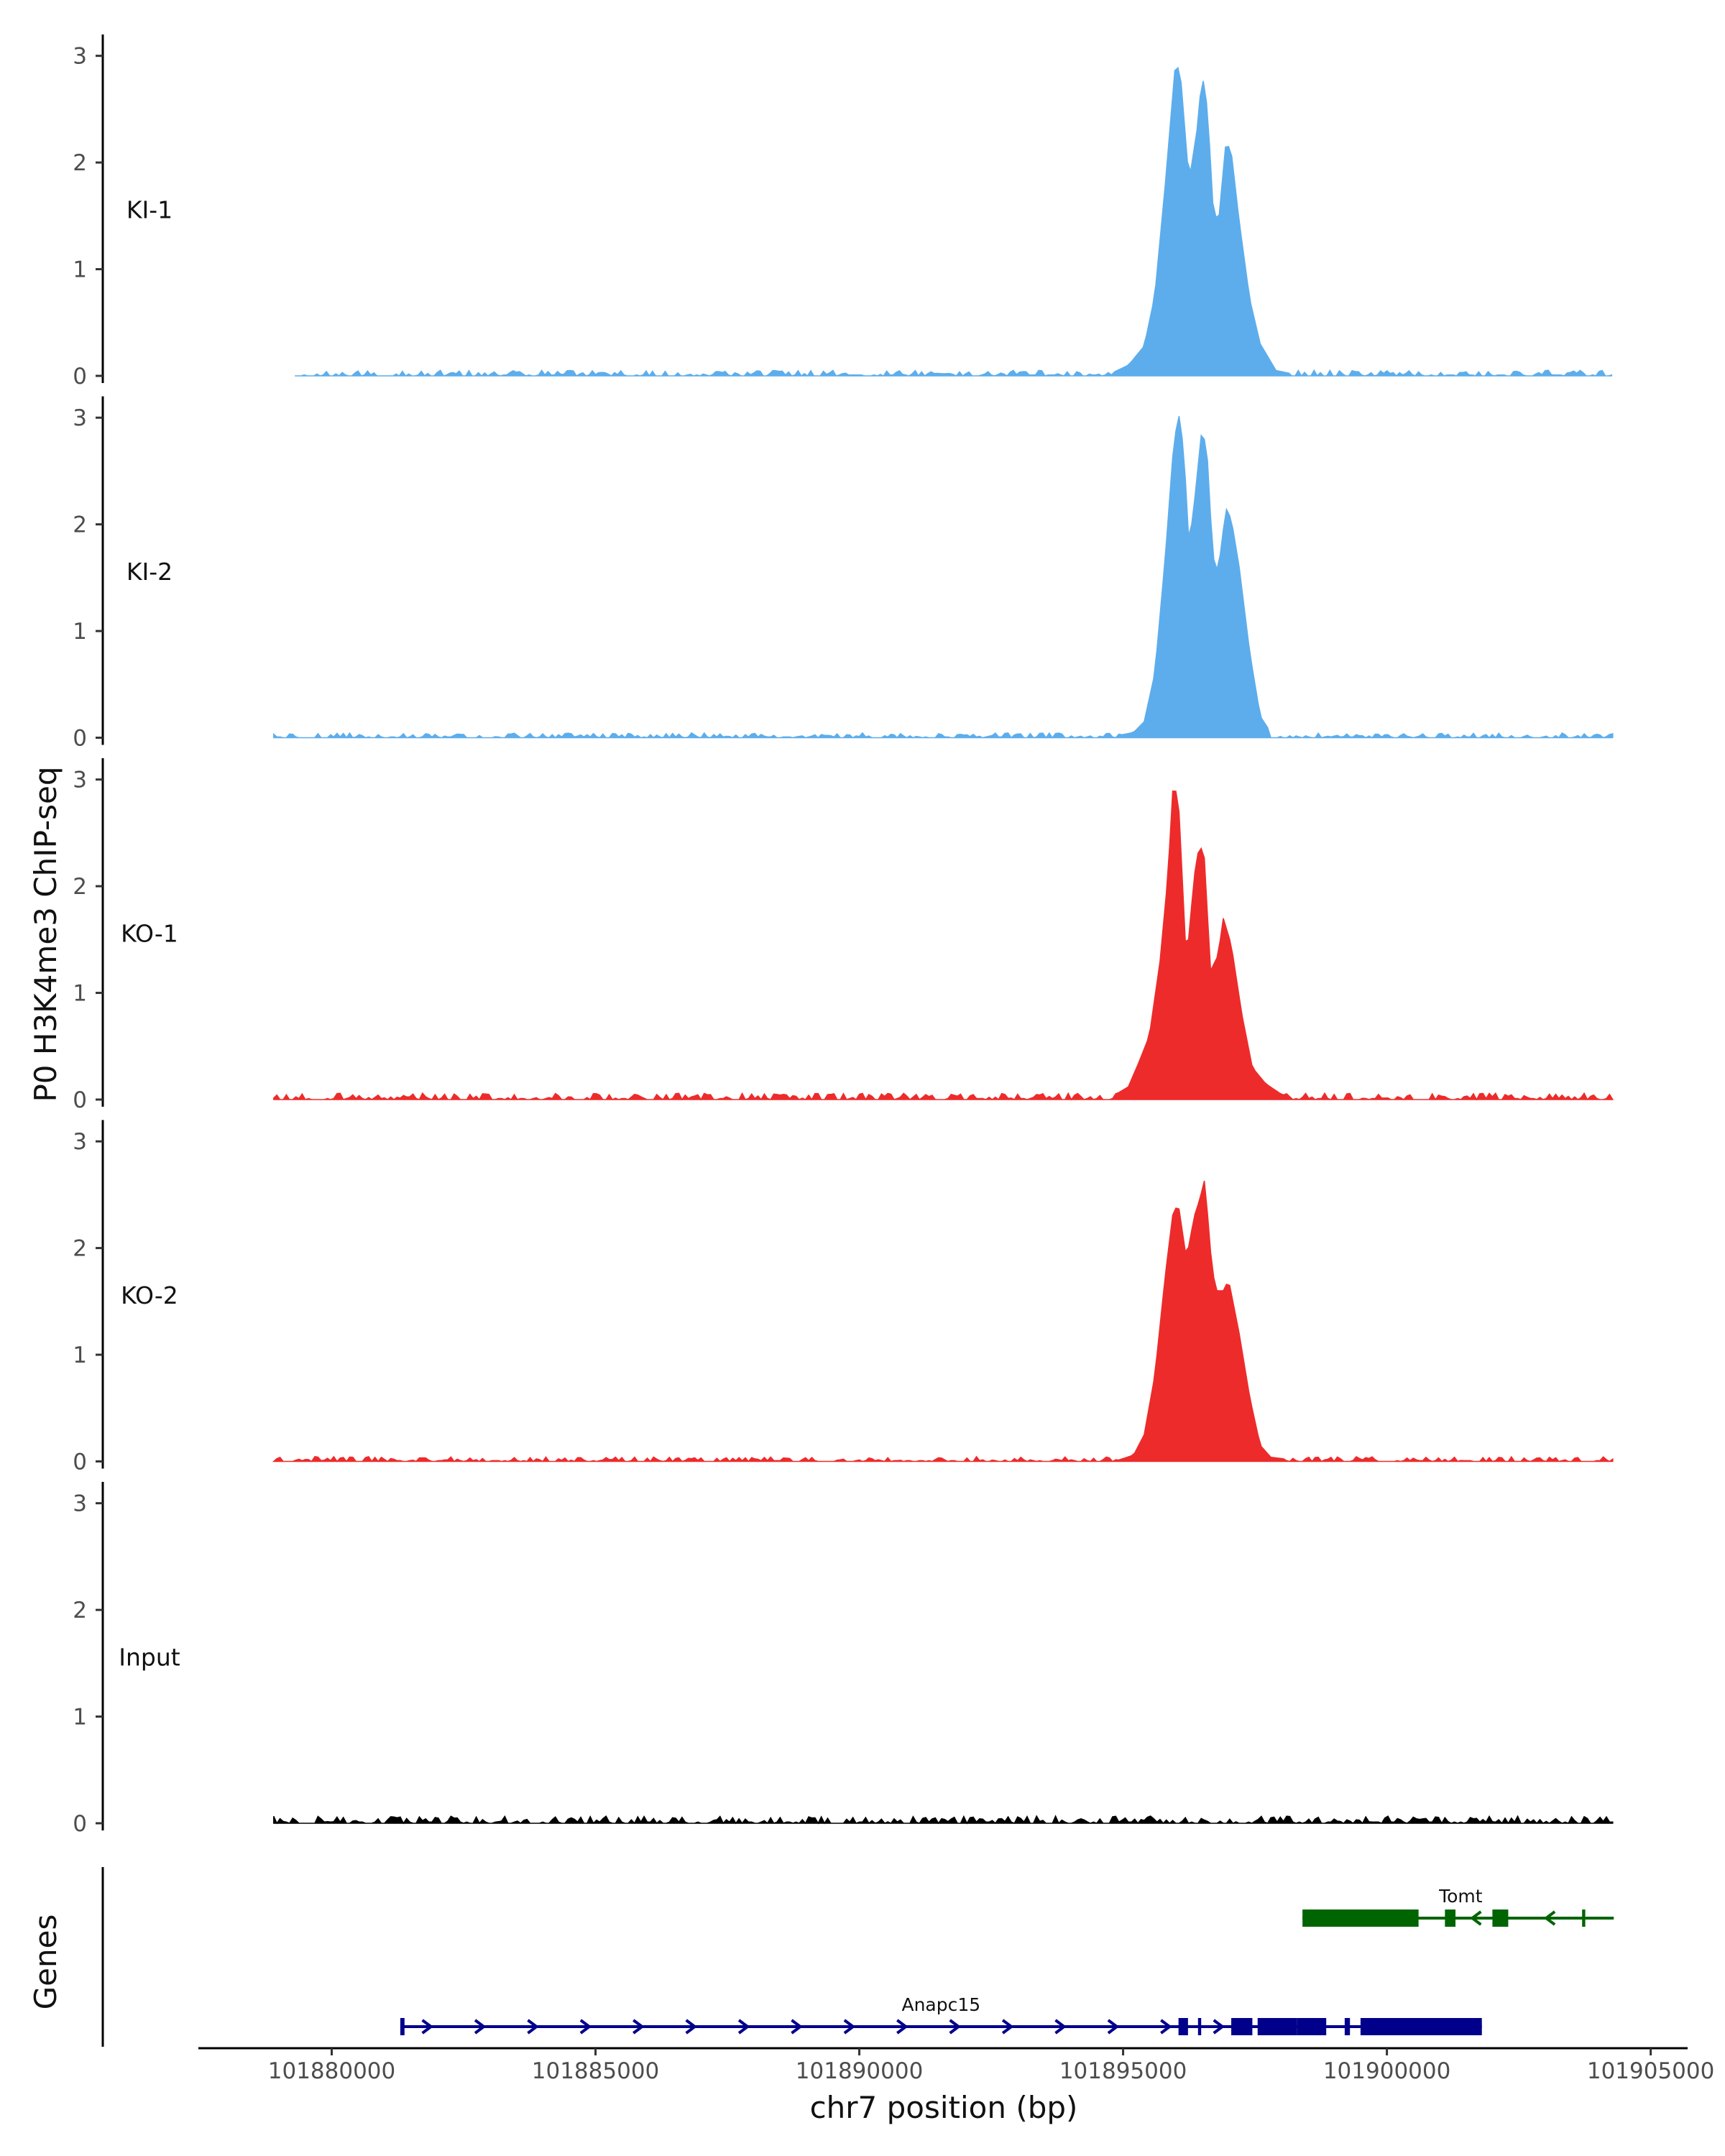 The height and width of the screenshot is (2156, 1725). Describe the element at coordinates (149, 572) in the screenshot. I see `track-label: KI-2` at that location.